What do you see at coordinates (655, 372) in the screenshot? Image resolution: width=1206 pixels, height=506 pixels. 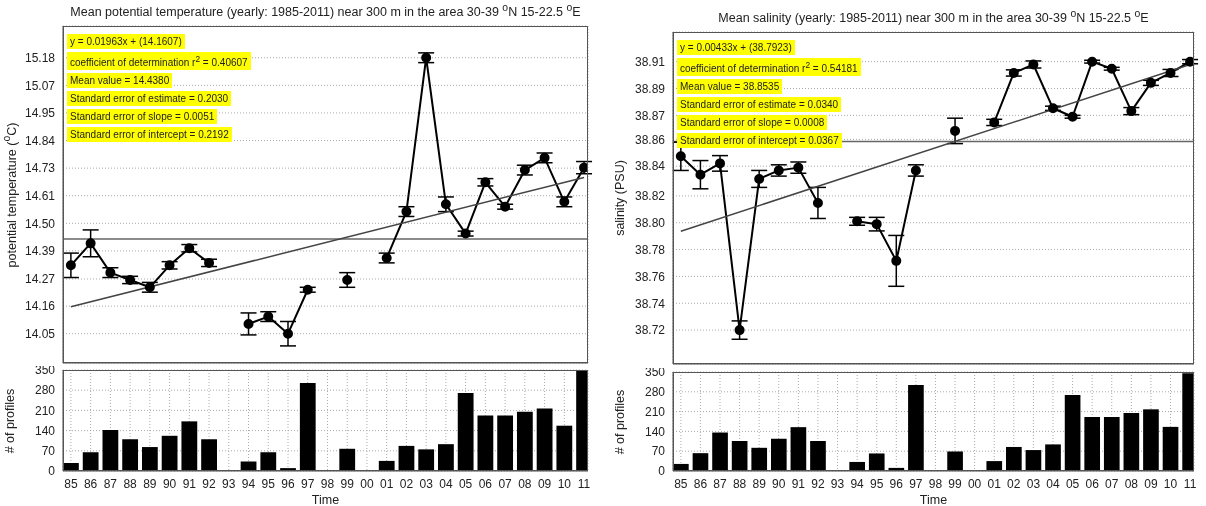 I see `y-tick-label: 350` at bounding box center [655, 372].